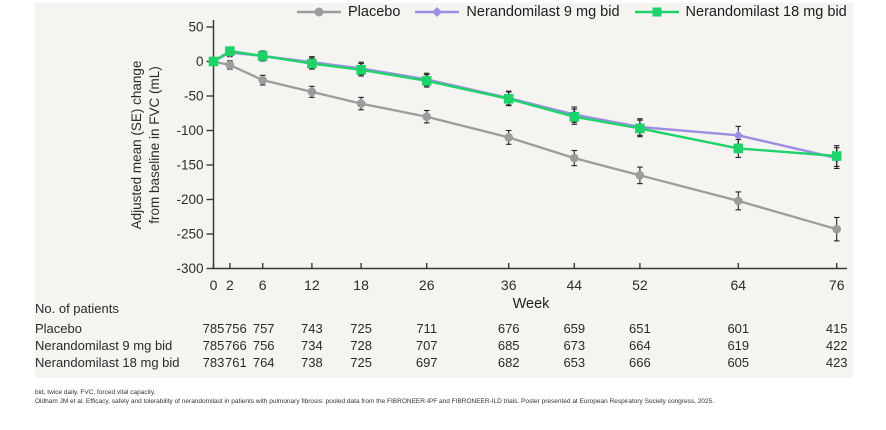 The height and width of the screenshot is (430, 886). I want to click on patients-count: 738, so click(312, 362).